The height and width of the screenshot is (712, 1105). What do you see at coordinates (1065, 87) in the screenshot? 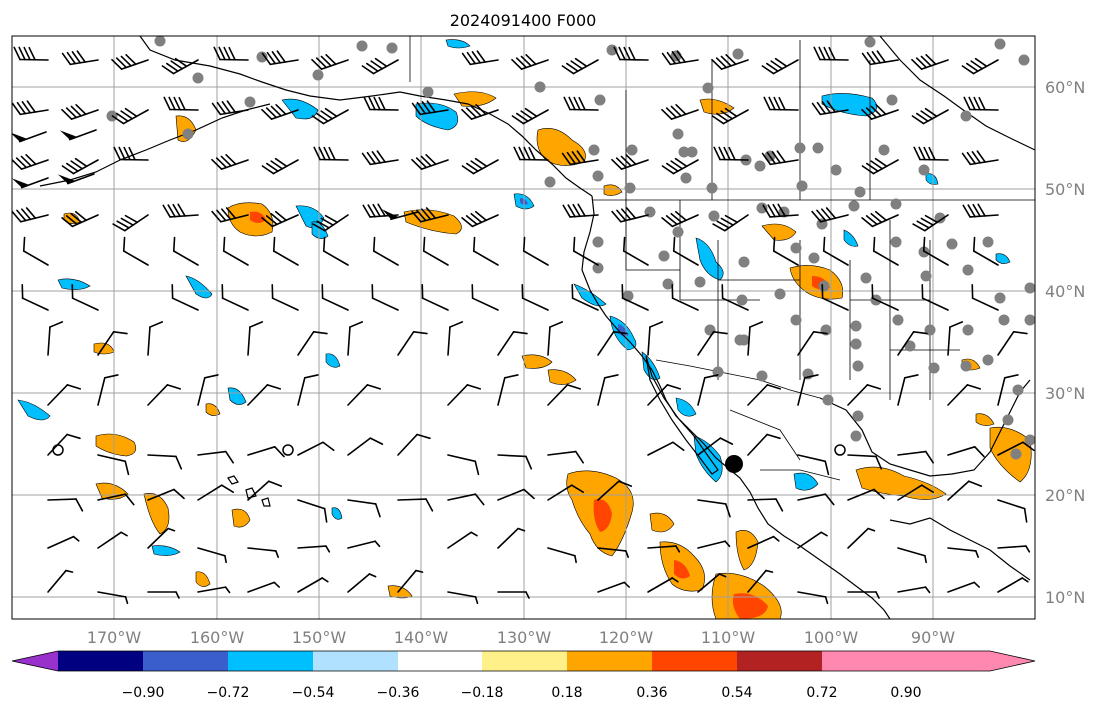
I see `lat-label: 60°N` at bounding box center [1065, 87].